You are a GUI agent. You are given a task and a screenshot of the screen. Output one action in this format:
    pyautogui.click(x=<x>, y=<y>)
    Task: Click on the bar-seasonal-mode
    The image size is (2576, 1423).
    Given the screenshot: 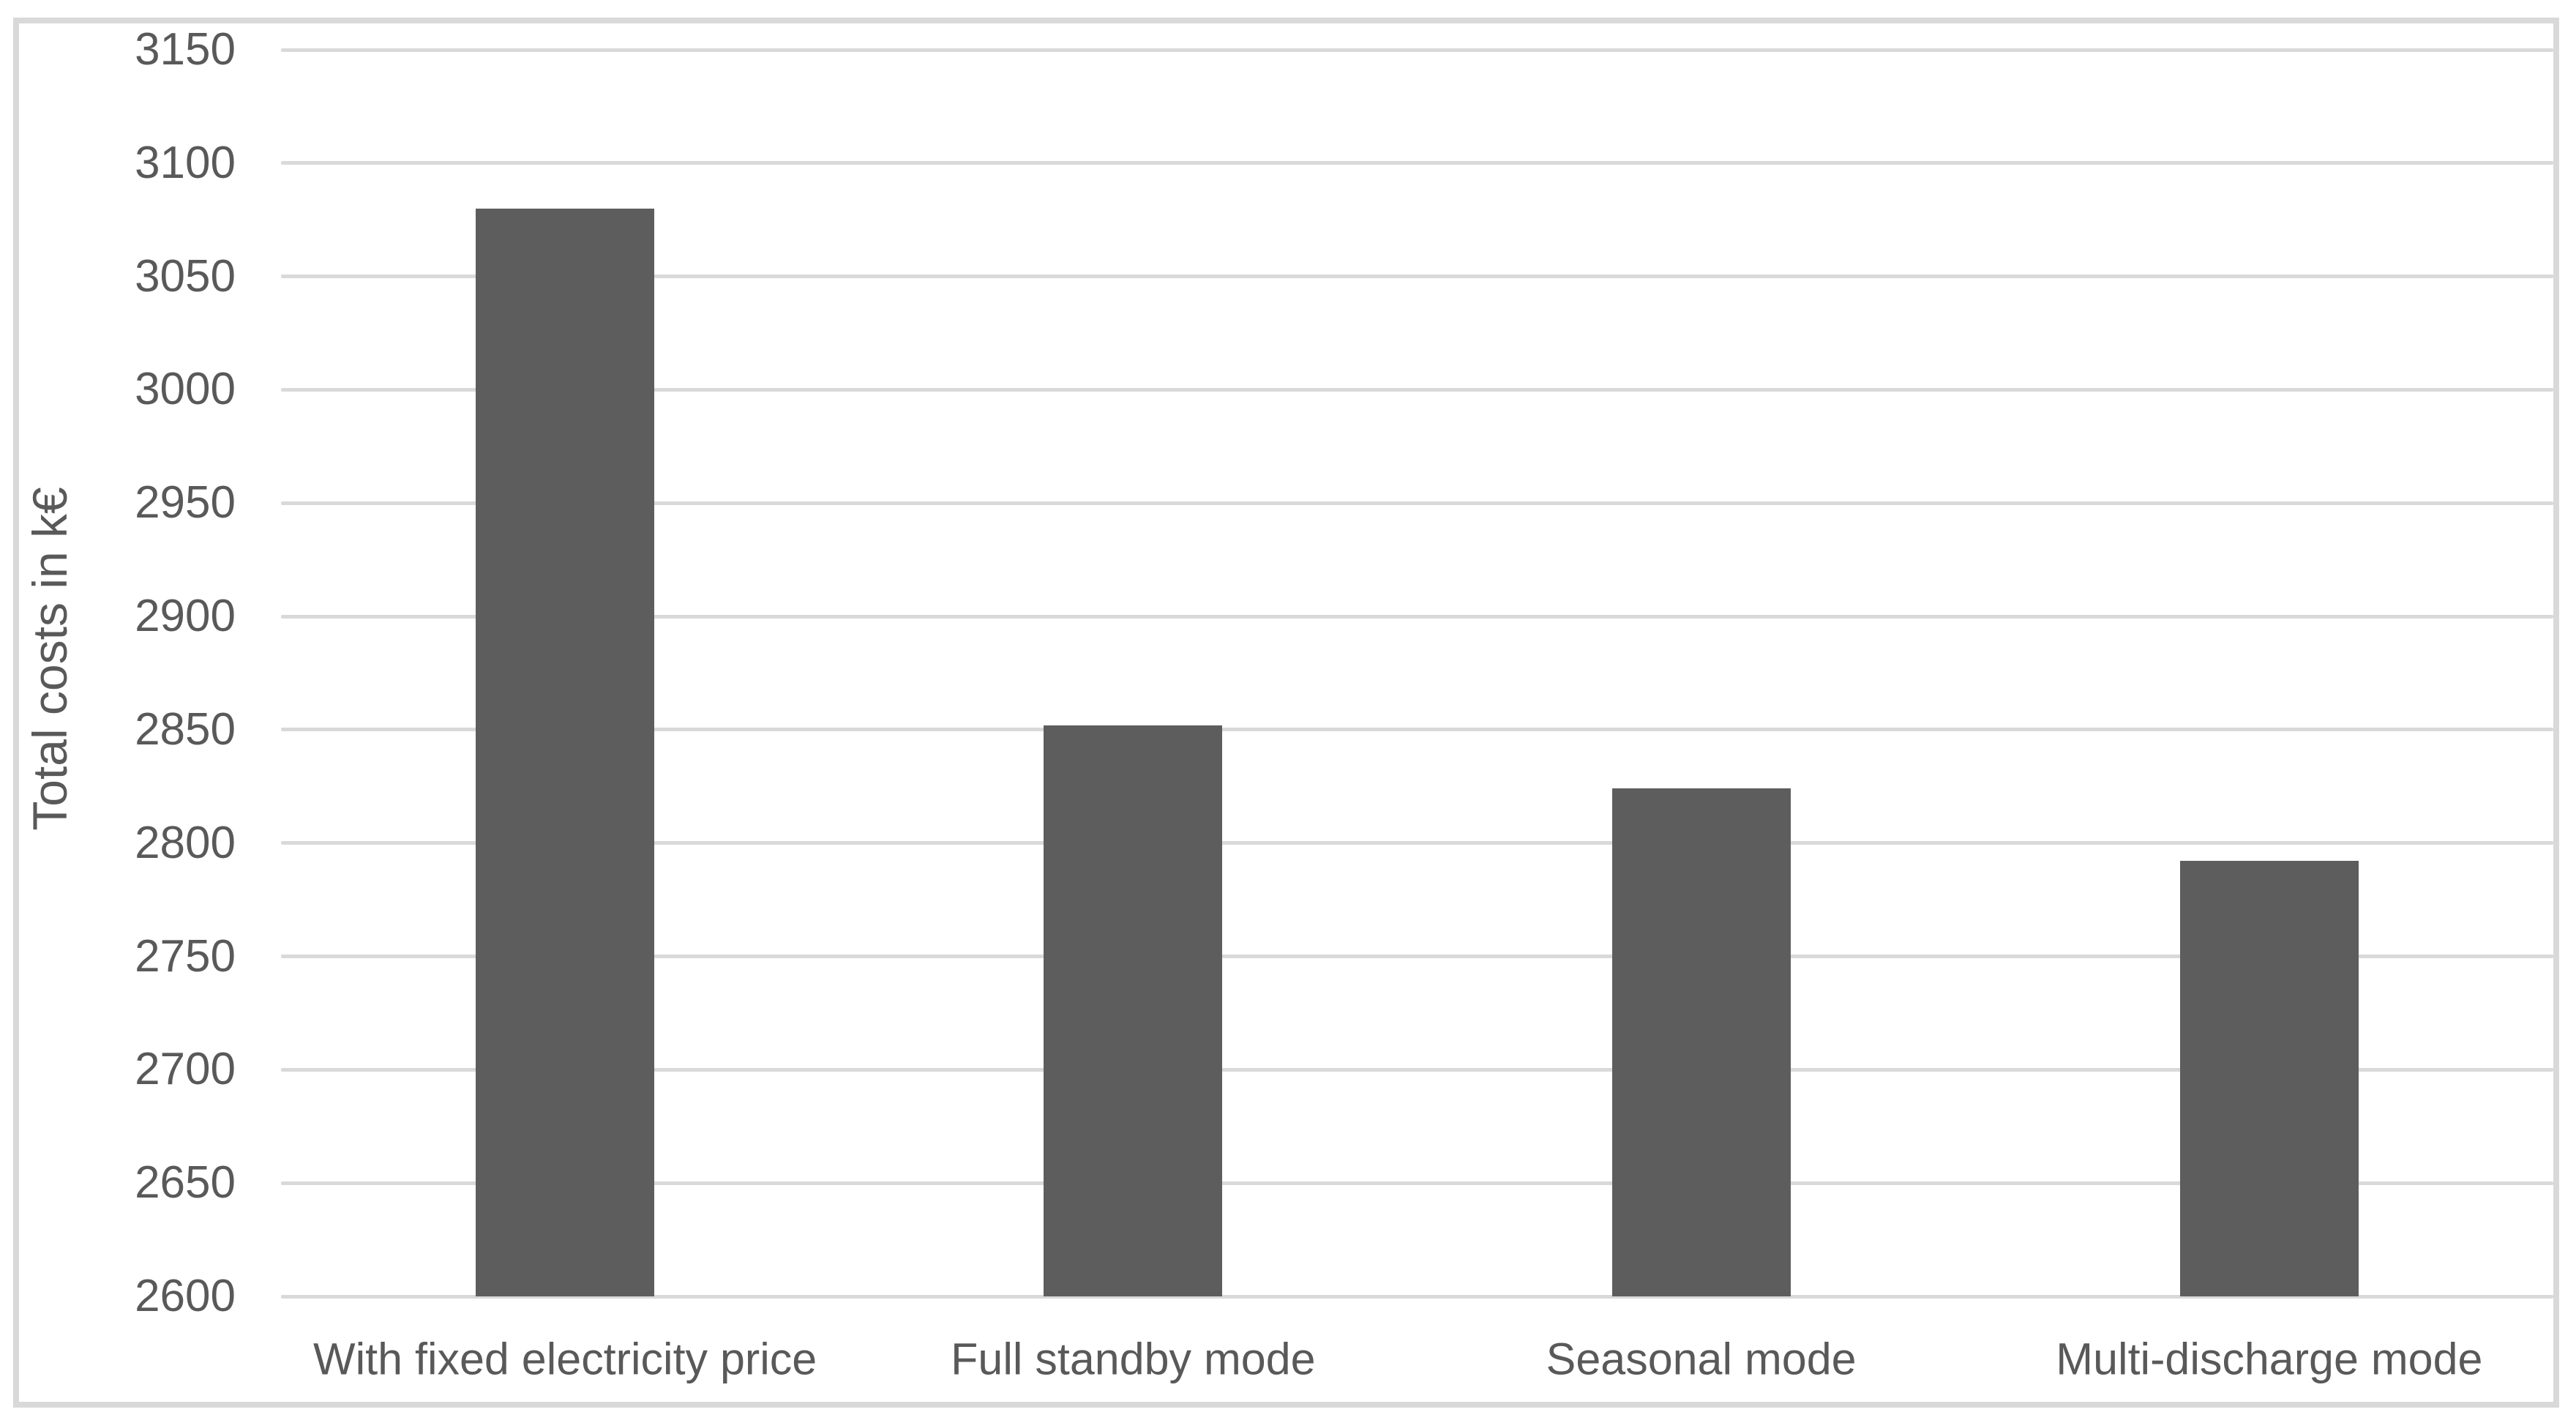 What is the action you would take?
    pyautogui.click(x=1701, y=1042)
    